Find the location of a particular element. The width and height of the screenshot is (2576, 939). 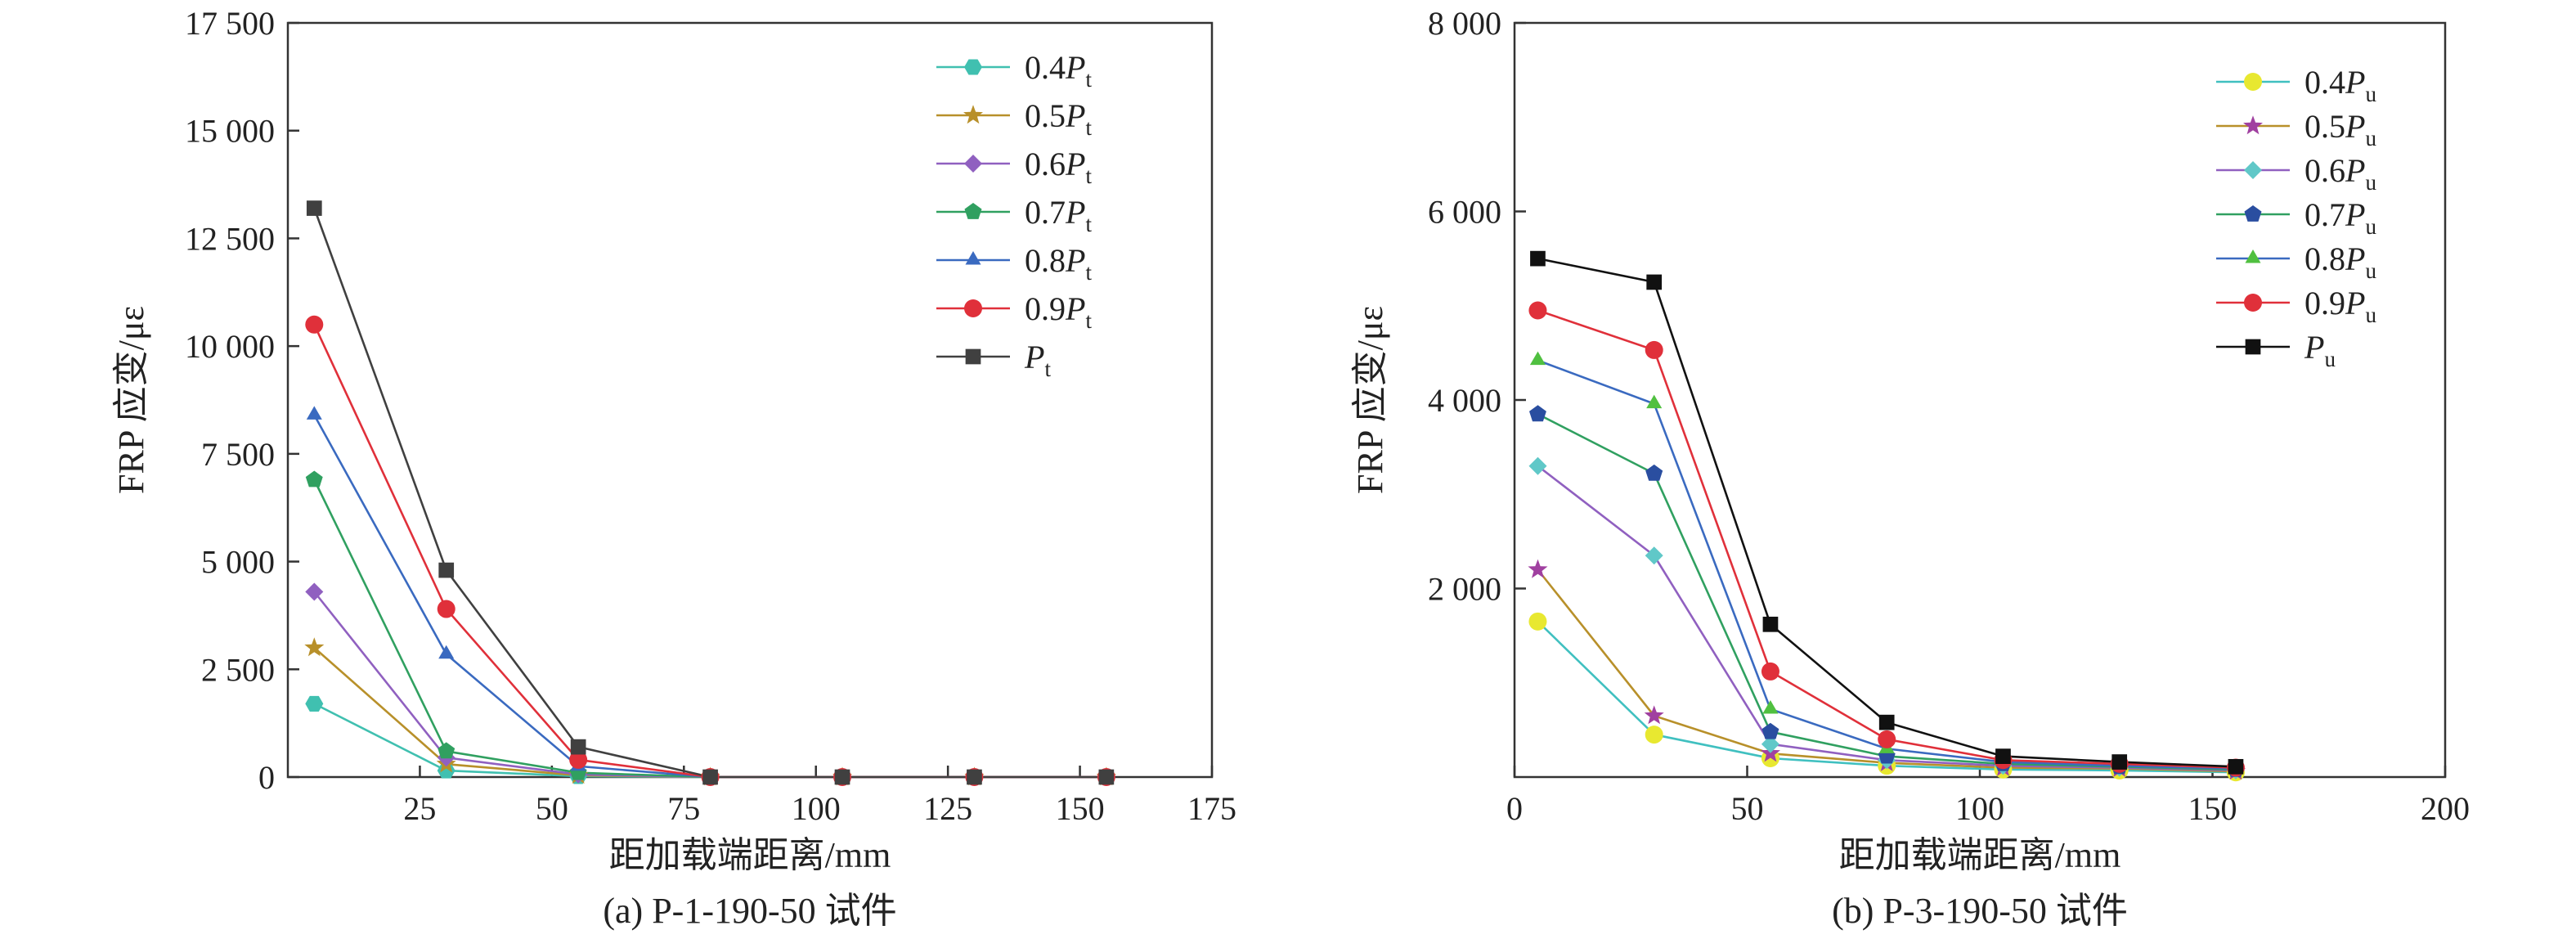

x-axis-title-a: 距加载端距离/mm is located at coordinates (750, 855).